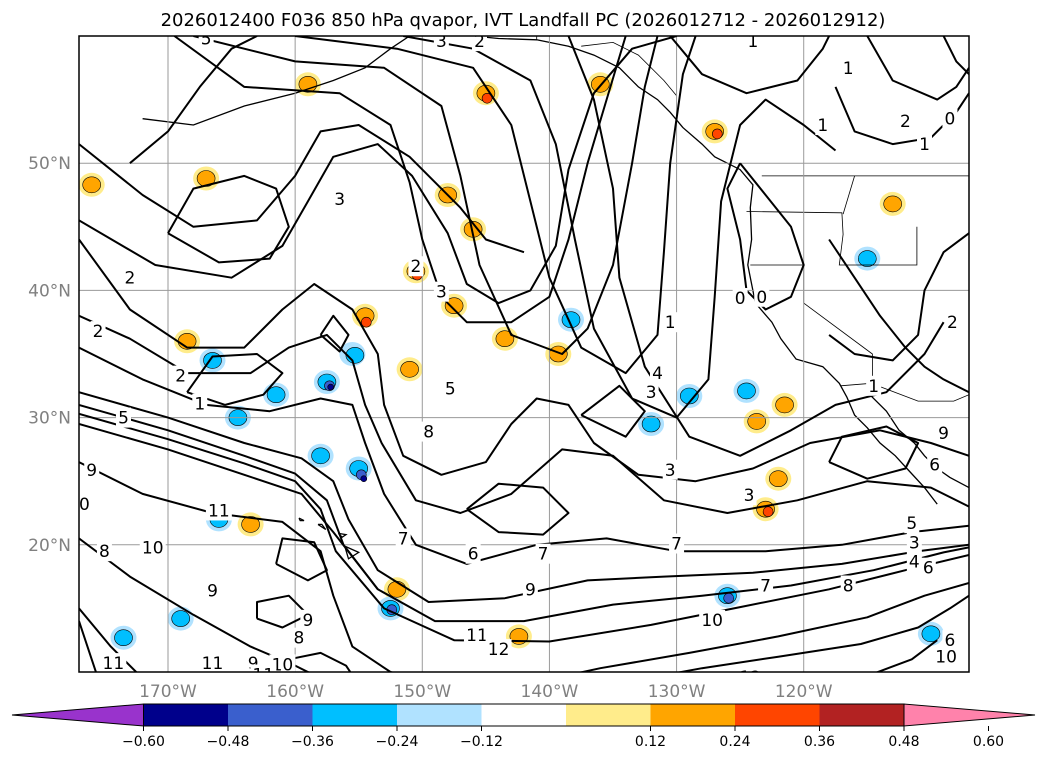 Image resolution: width=1047 pixels, height=765 pixels. Describe the element at coordinates (550, 692) in the screenshot. I see `lon-label: 140°W` at that location.